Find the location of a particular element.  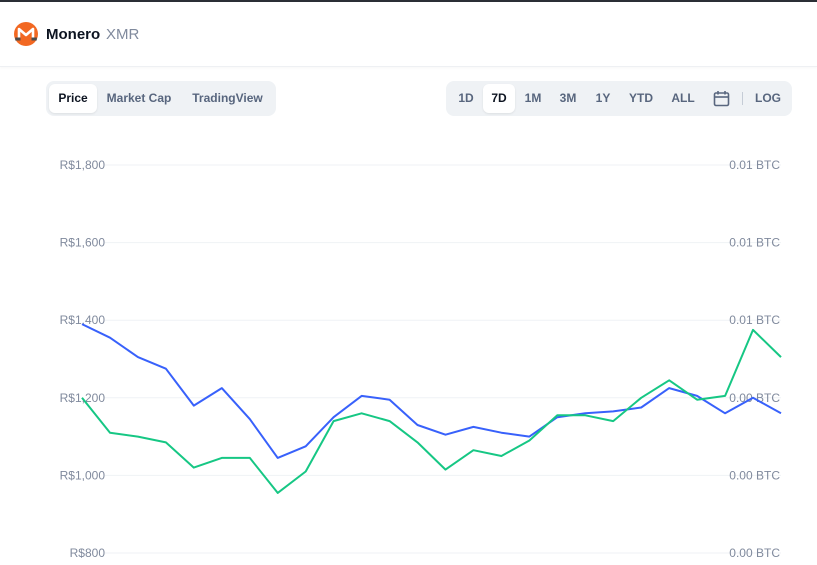

monero-logo-icon is located at coordinates (26, 34).